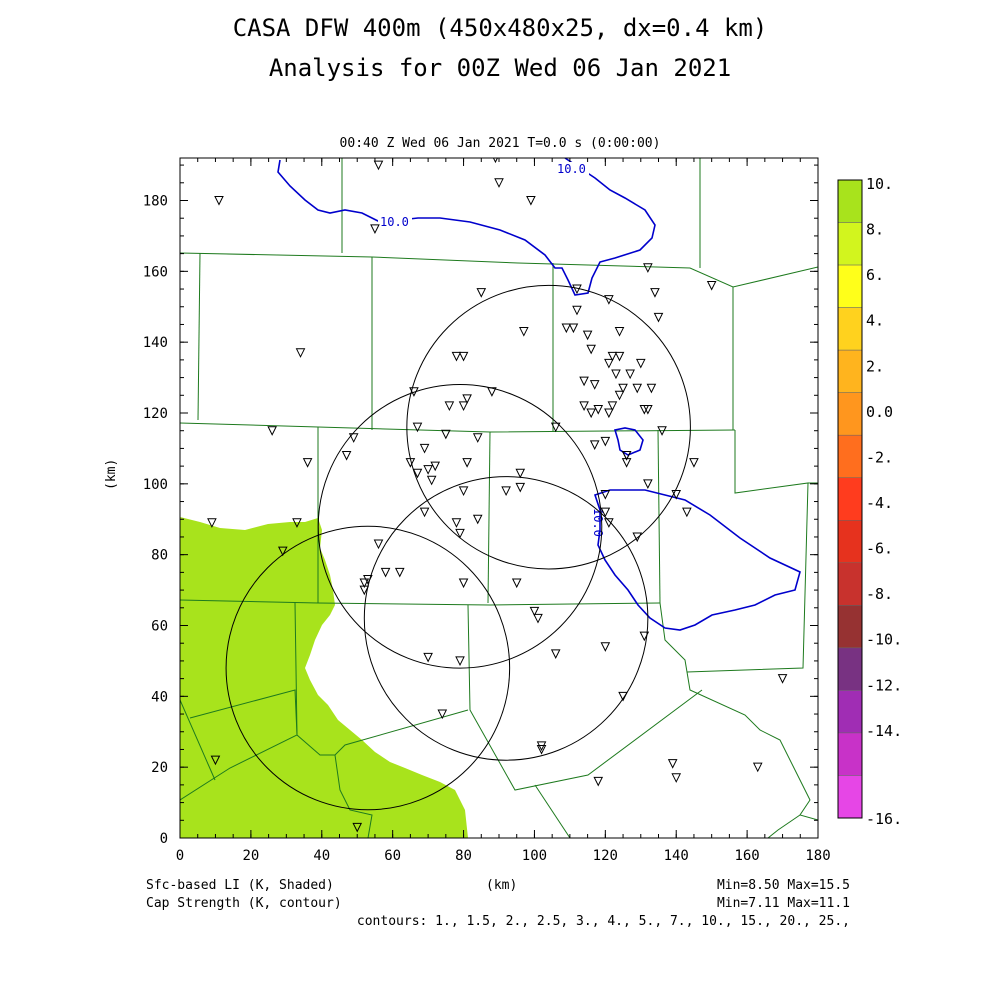  Describe the element at coordinates (879, 457) in the screenshot. I see `colorbar-label: -2.` at that location.